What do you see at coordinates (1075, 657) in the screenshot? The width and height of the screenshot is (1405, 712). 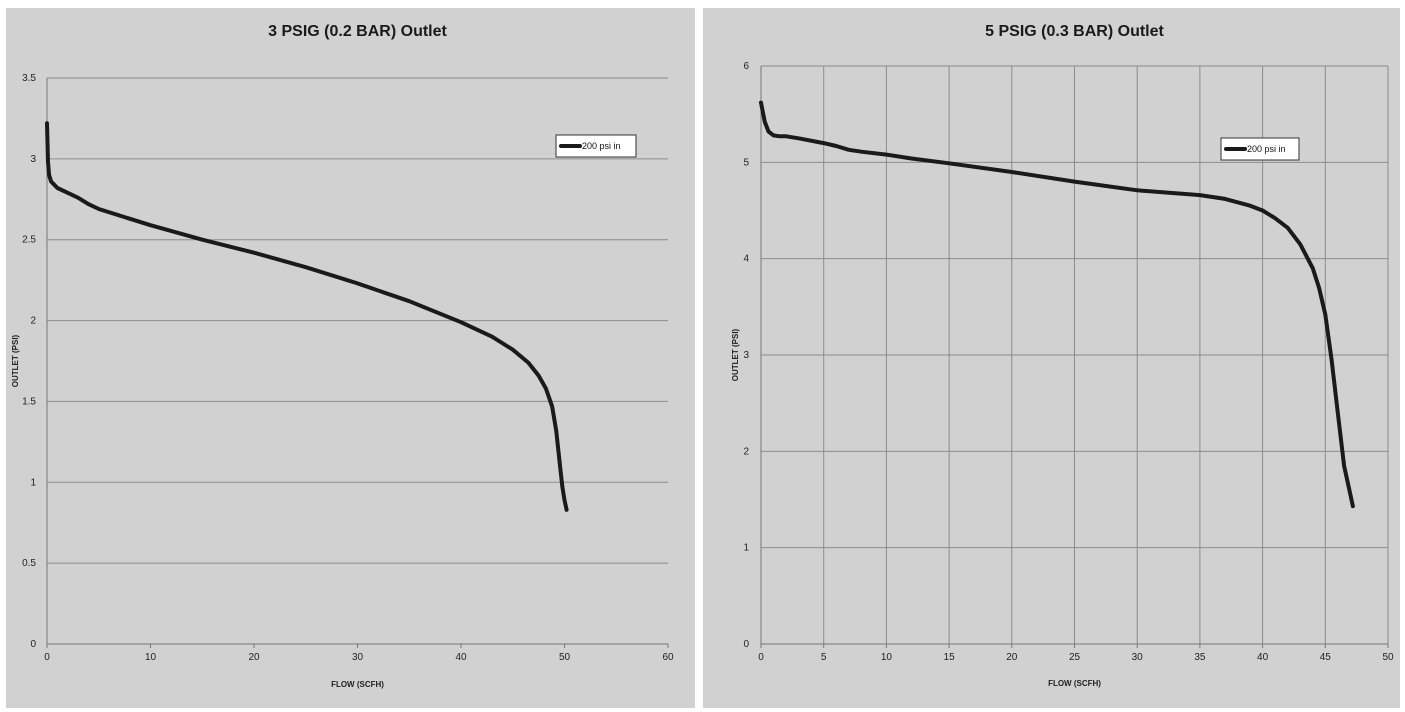 I see `x-tick-label: 25` at bounding box center [1075, 657].